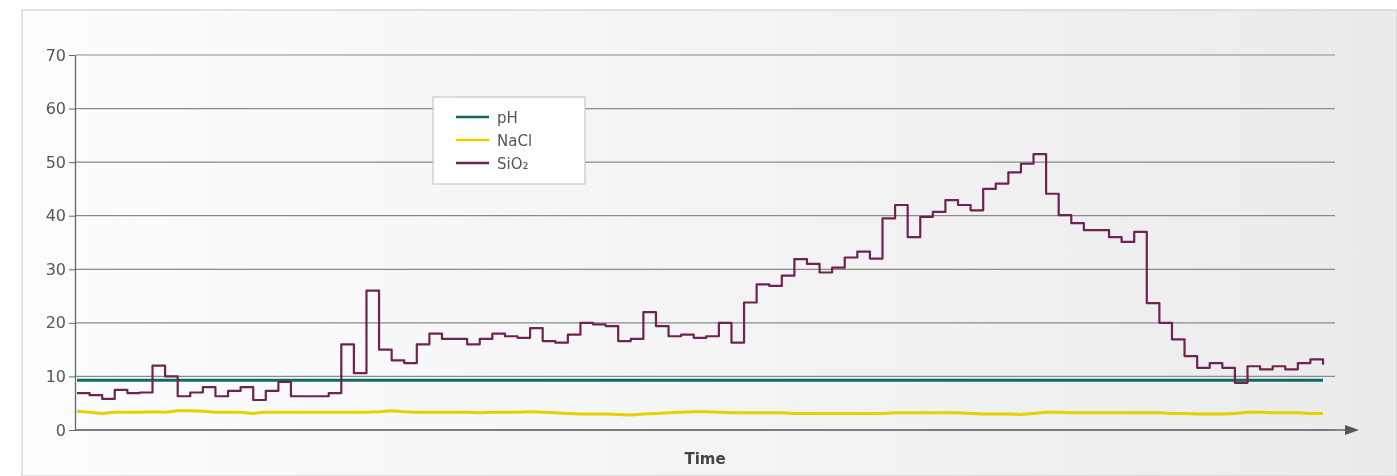 The height and width of the screenshot is (476, 1397). What do you see at coordinates (513, 164) in the screenshot?
I see `legend-label: SiO₂` at bounding box center [513, 164].